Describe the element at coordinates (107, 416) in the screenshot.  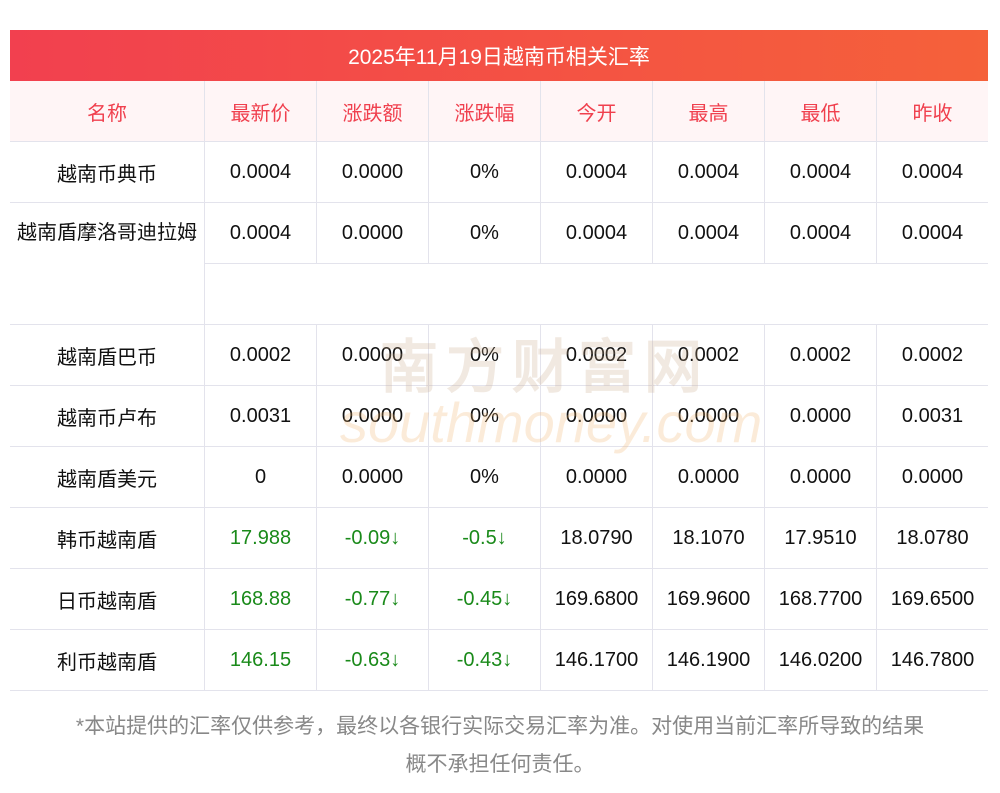
I see `cell-name: 越南币卢布` at that location.